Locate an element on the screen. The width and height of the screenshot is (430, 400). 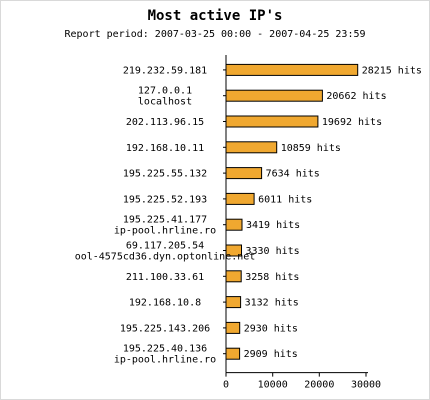
x-tick-label-0: 0 is located at coordinates (226, 385).